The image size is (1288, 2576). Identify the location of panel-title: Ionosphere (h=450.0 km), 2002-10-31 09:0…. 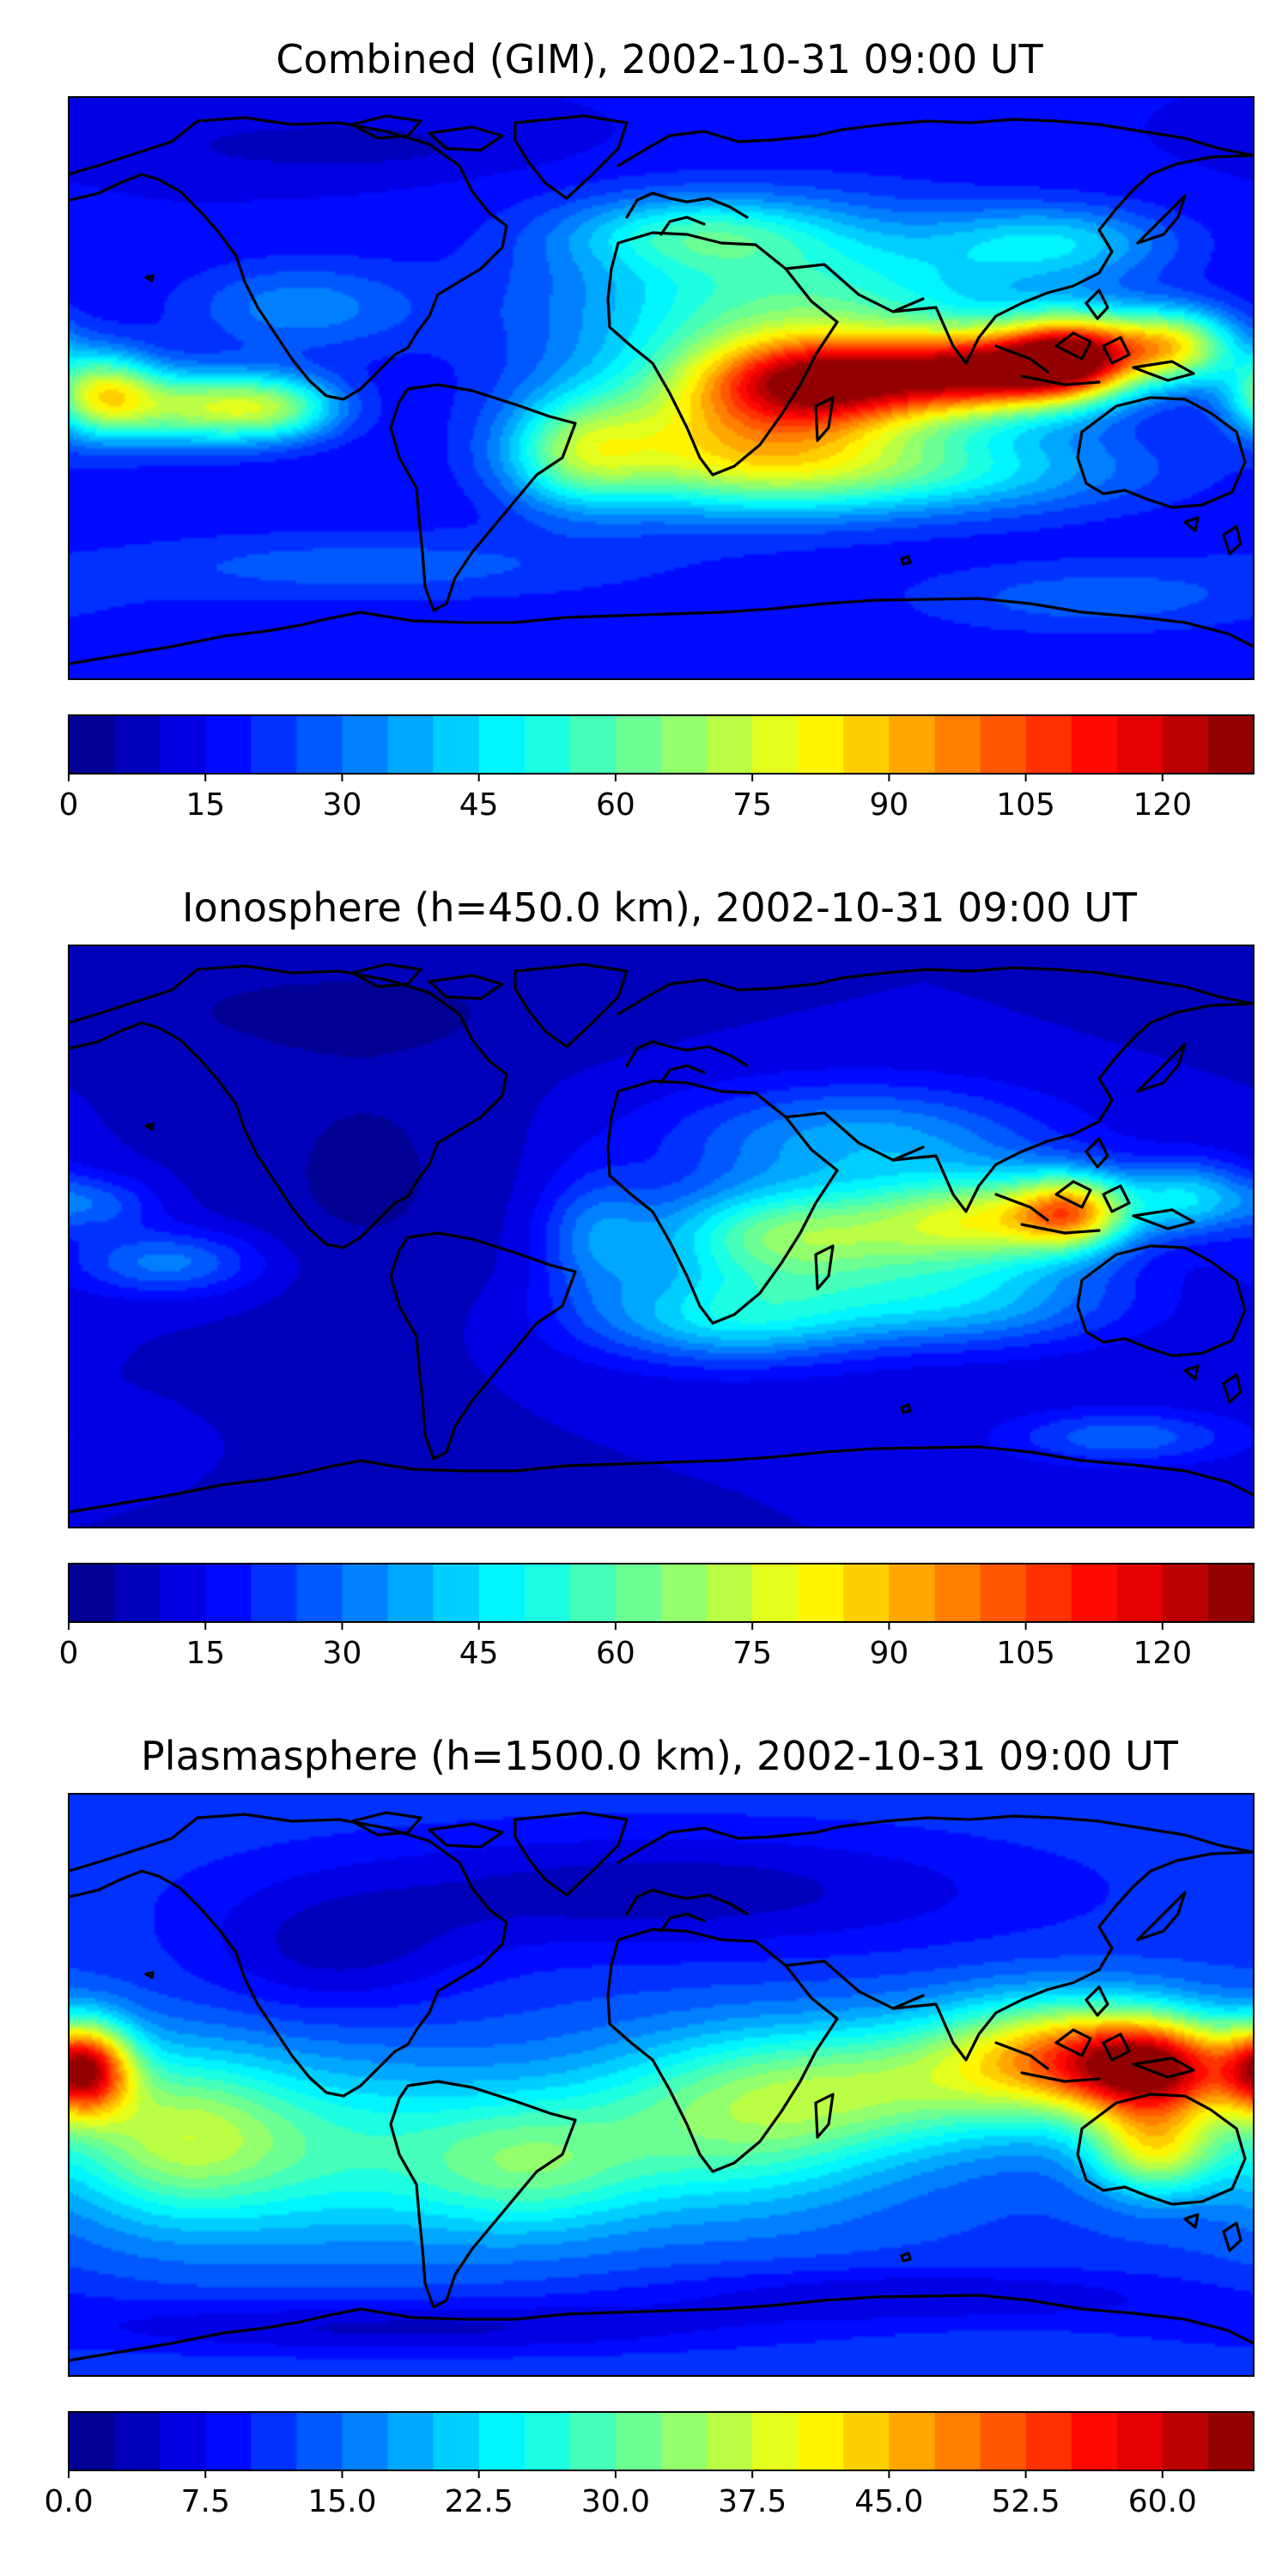
(660, 907).